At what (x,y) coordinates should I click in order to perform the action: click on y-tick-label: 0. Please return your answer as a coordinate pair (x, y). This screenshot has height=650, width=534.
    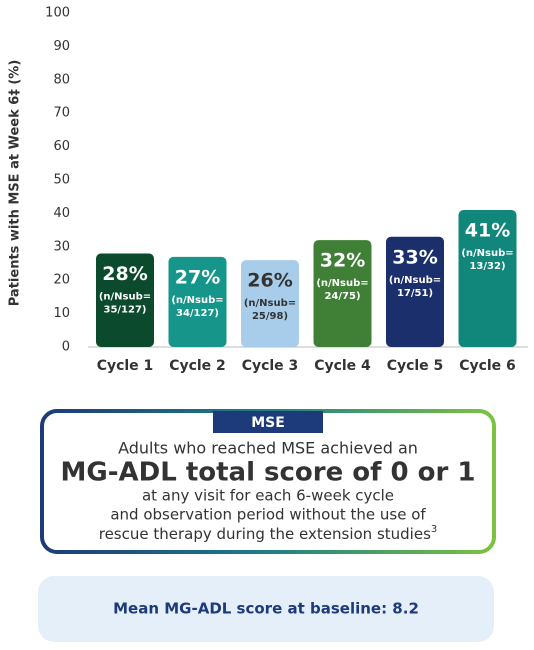
    Looking at the image, I should click on (66, 347).